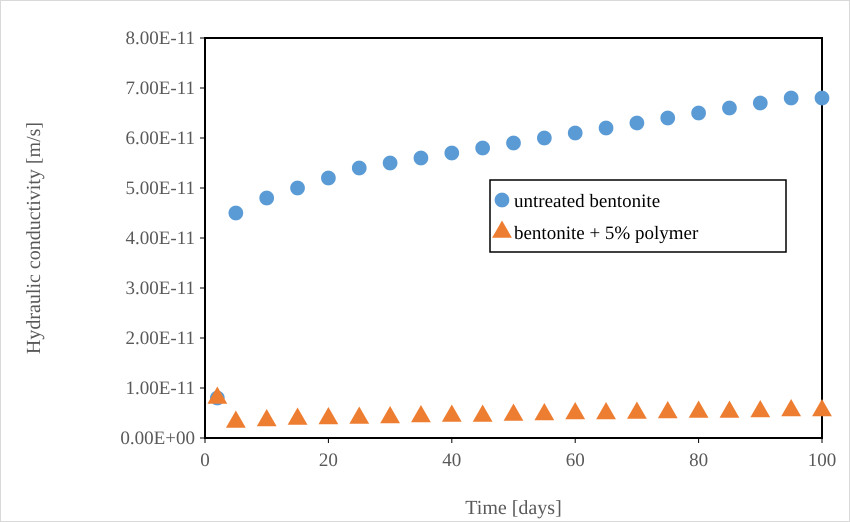 The height and width of the screenshot is (522, 850). Describe the element at coordinates (160, 338) in the screenshot. I see `y-tick-label: 2.00E-11` at that location.